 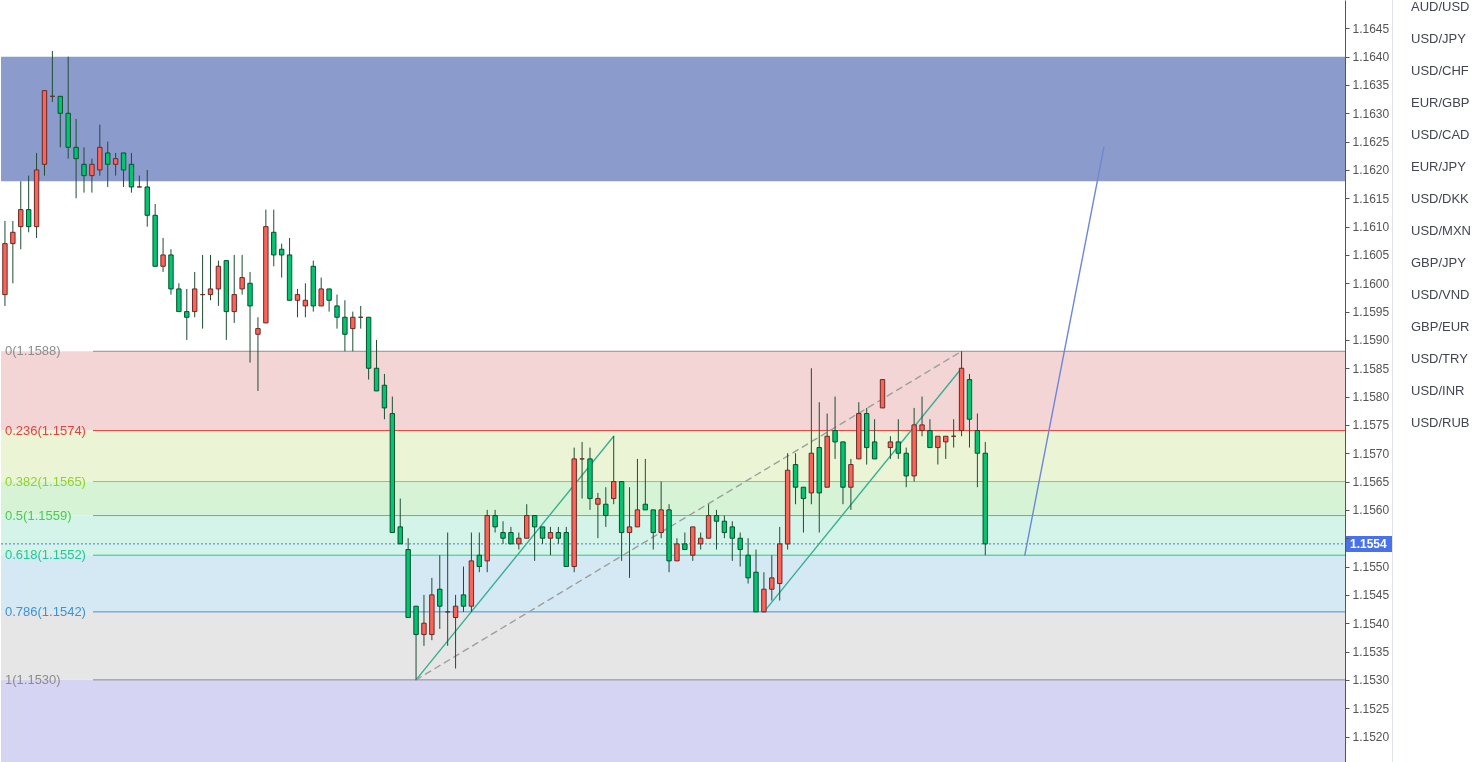 I want to click on y-tick-label: 1.1590, so click(x=1371, y=340).